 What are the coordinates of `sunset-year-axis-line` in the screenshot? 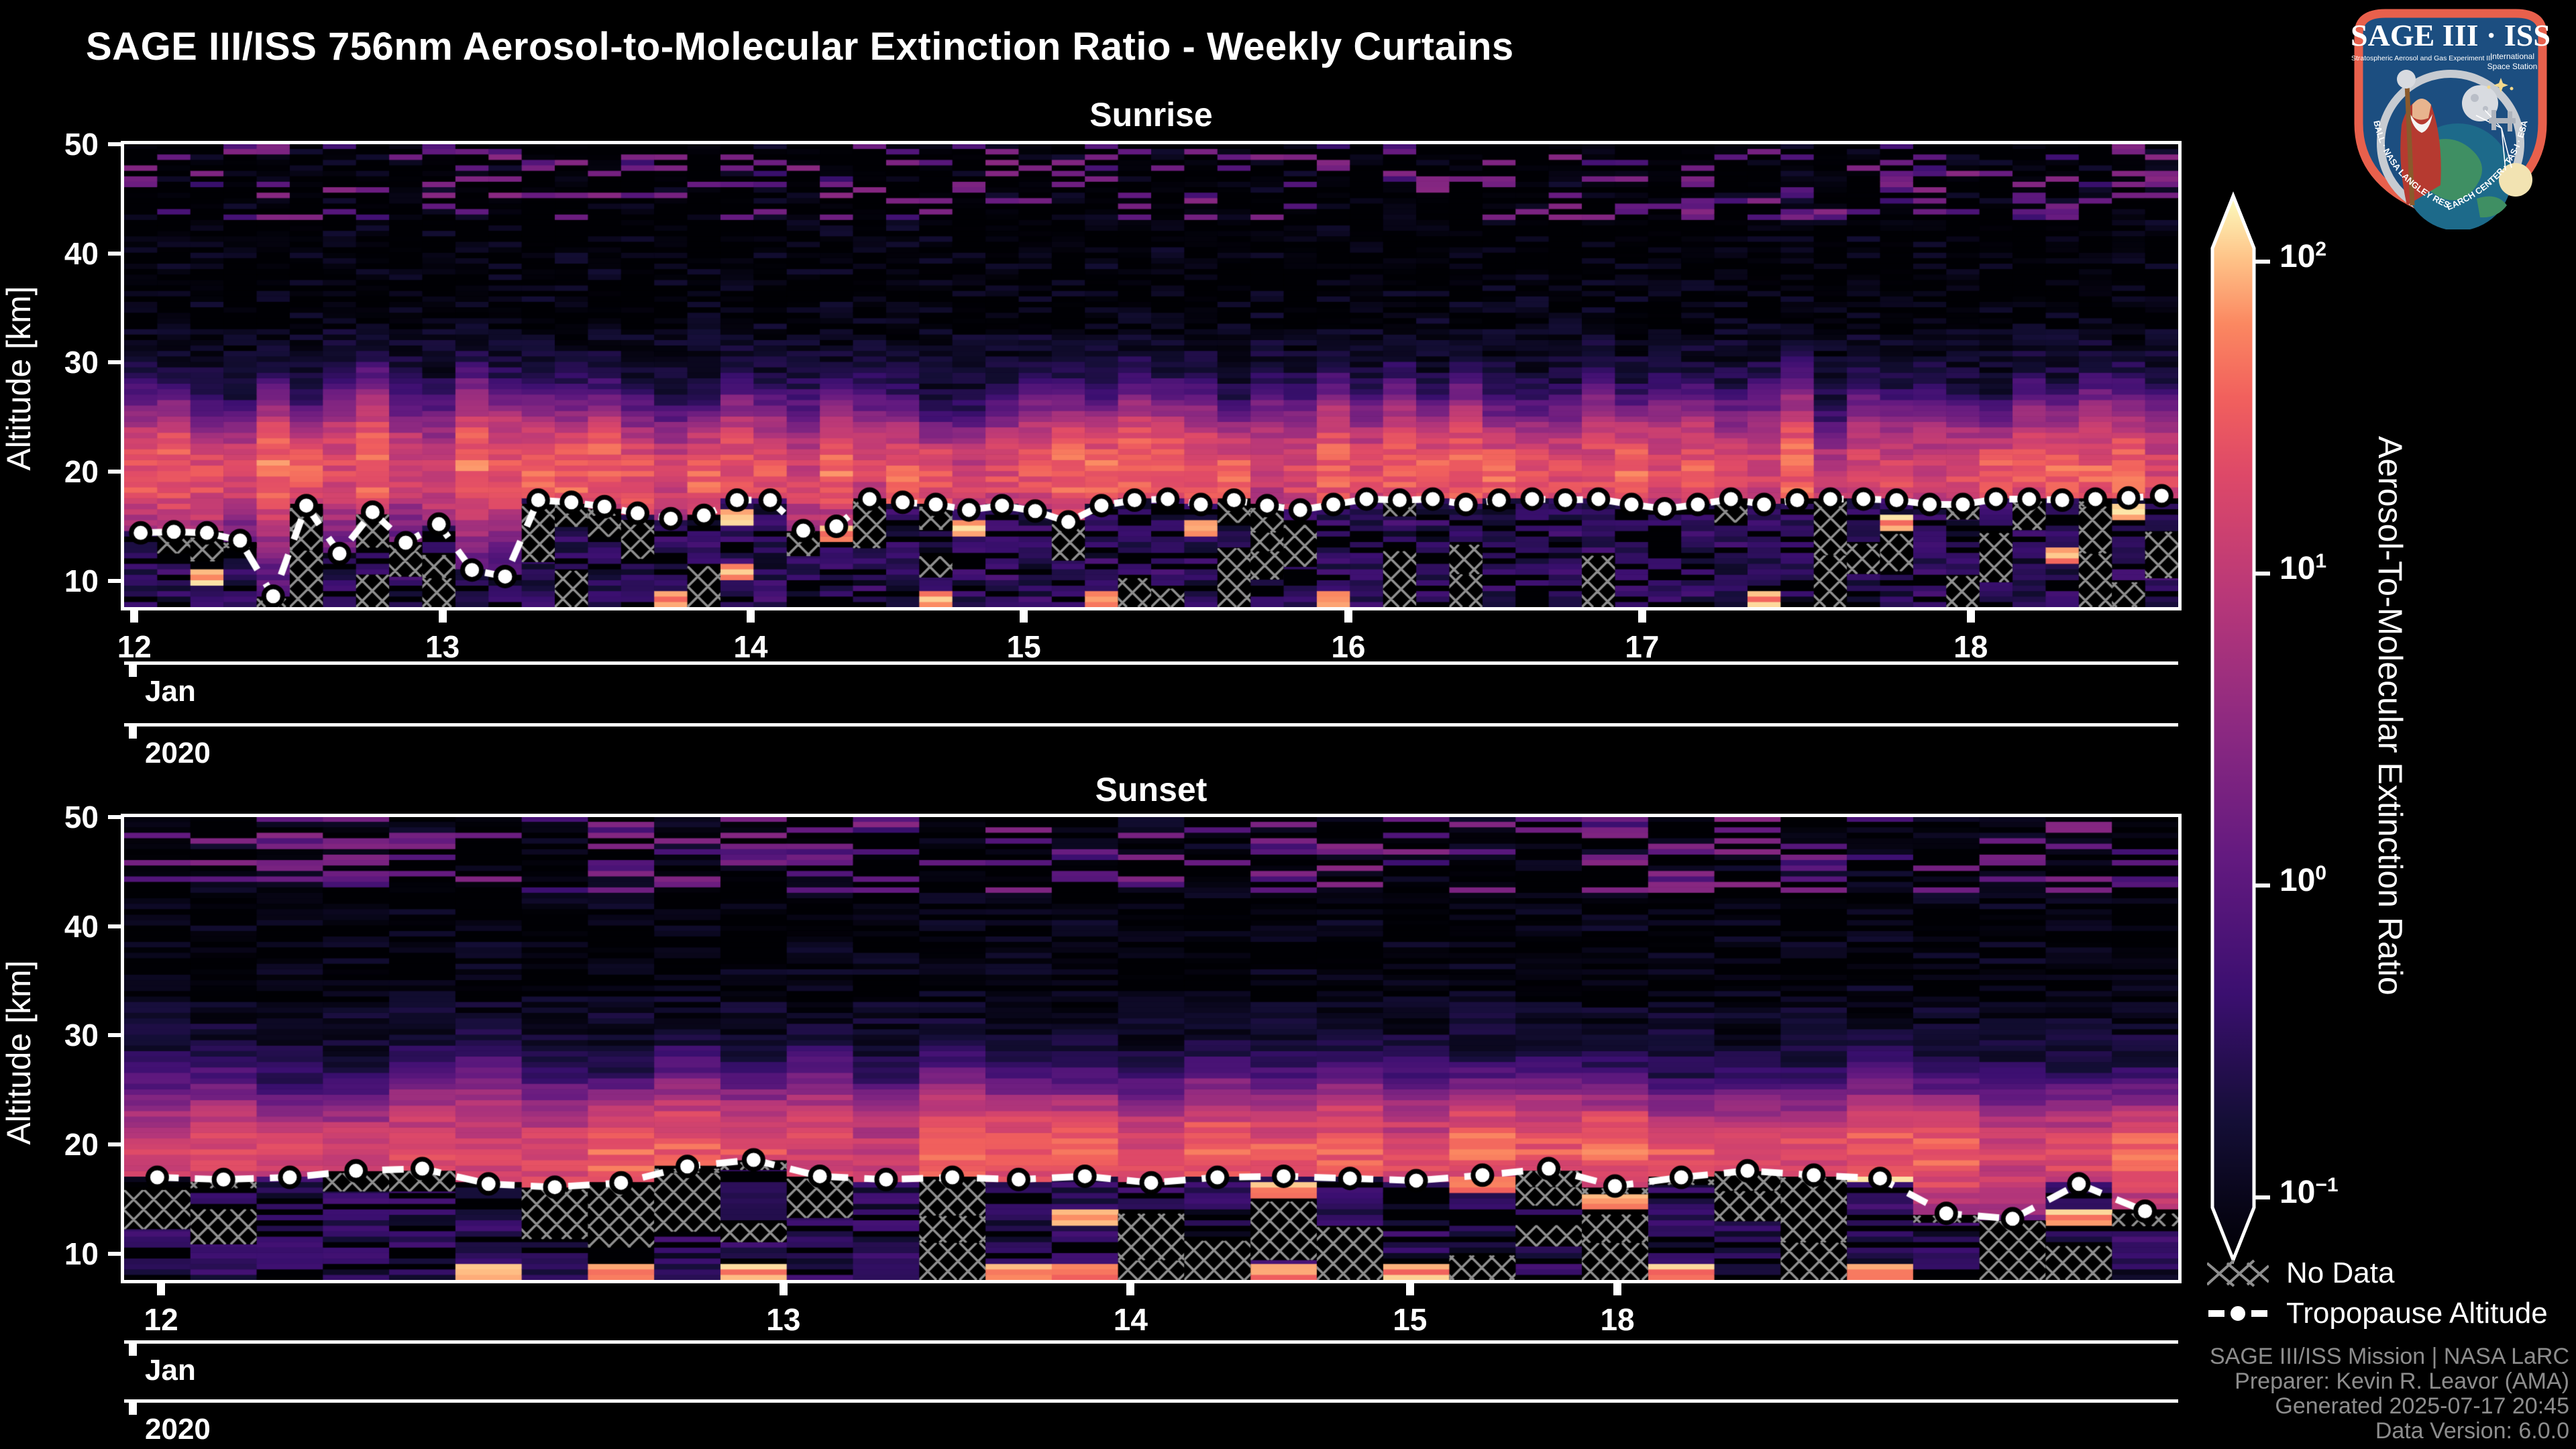 It's located at (1151, 1401).